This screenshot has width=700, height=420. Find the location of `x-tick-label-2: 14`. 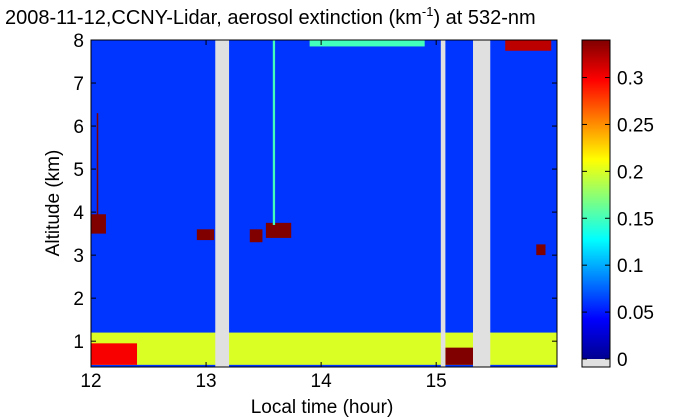

x-tick-label-2: 14 is located at coordinates (322, 381).